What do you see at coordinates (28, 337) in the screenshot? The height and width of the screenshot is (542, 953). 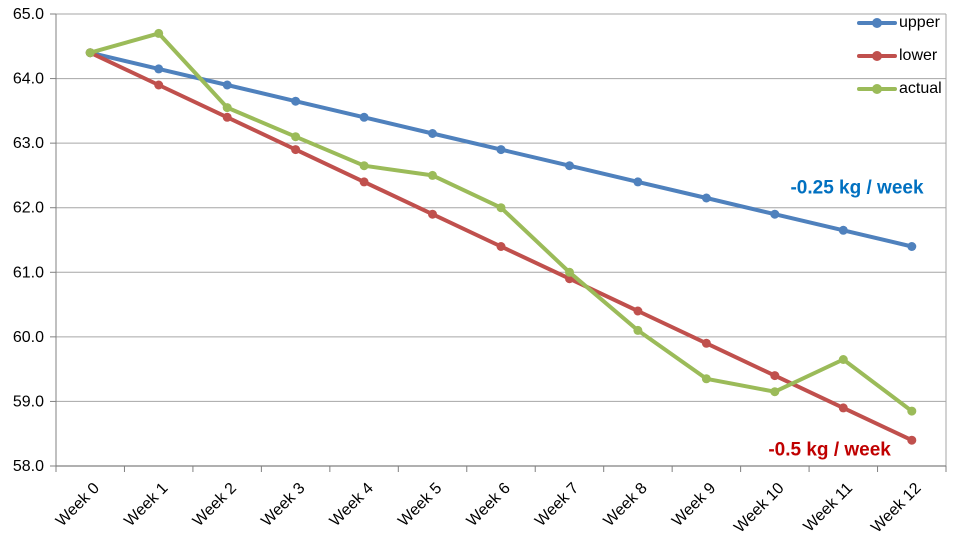 I see `y-tick-label: 60.0` at bounding box center [28, 337].